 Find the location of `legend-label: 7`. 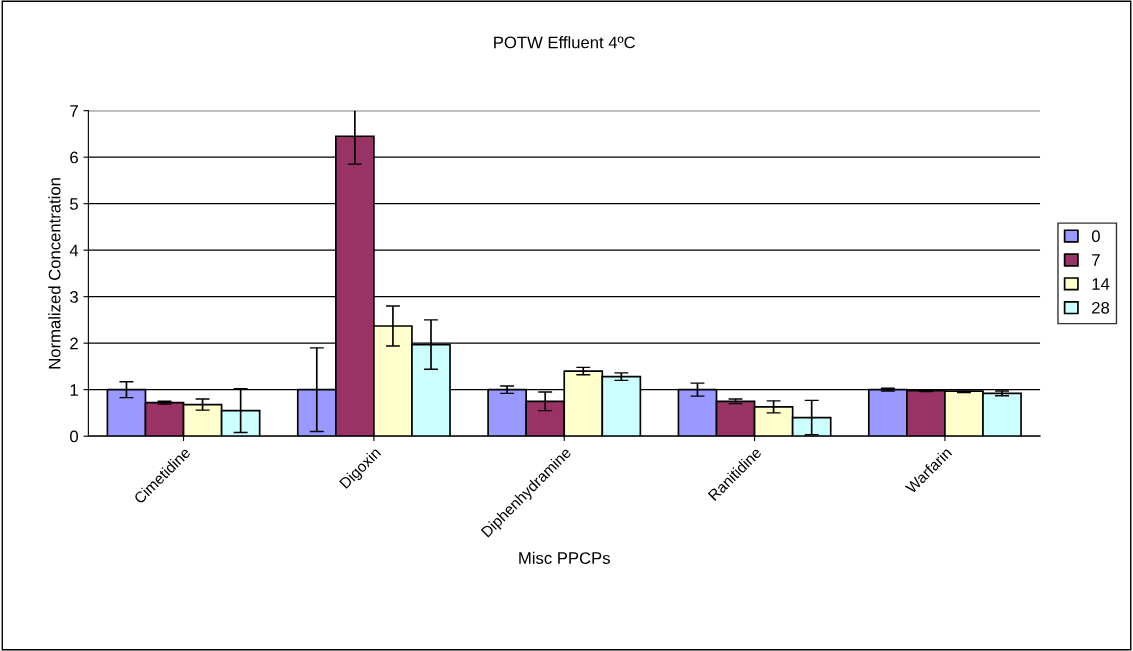

legend-label: 7 is located at coordinates (1096, 260).